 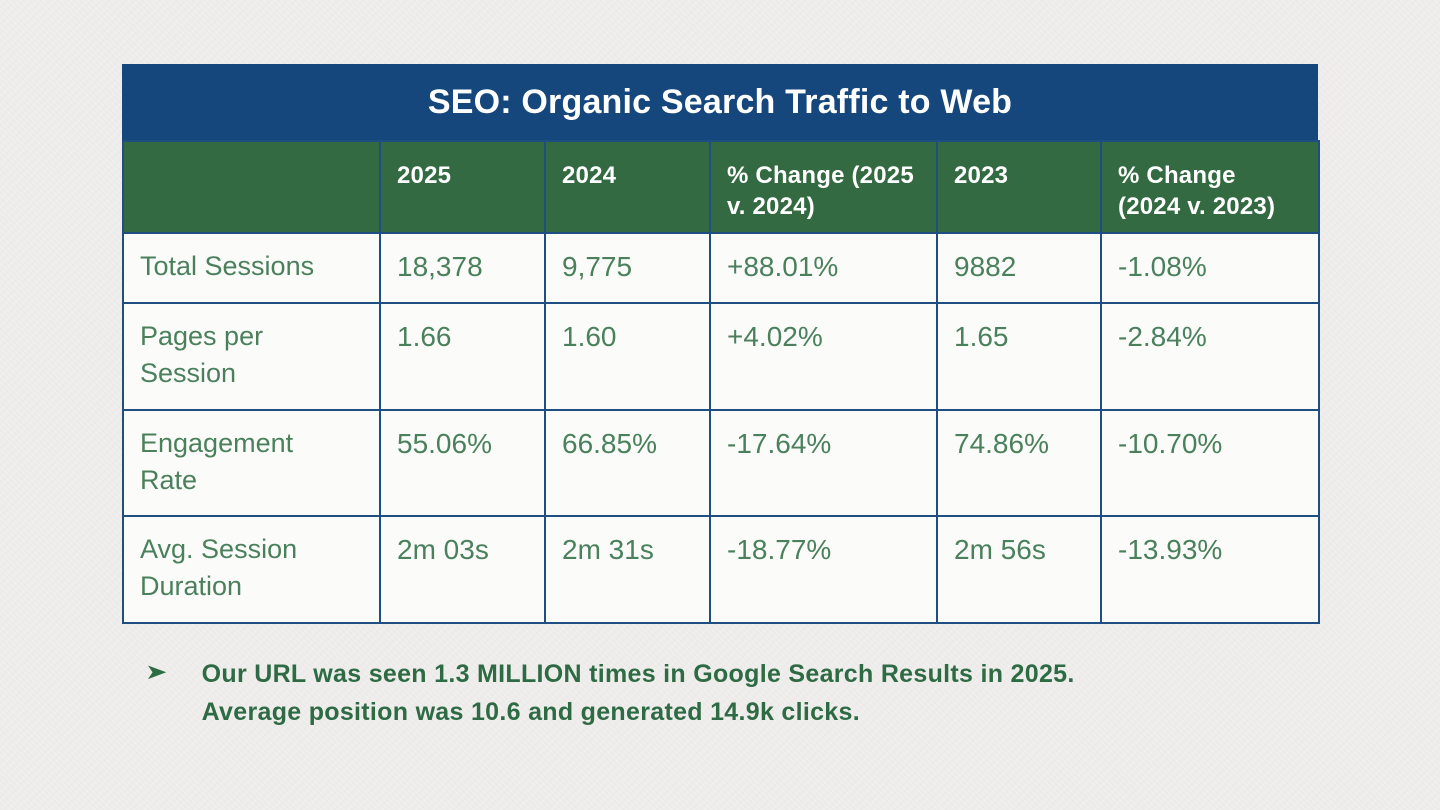 What do you see at coordinates (823, 569) in the screenshot?
I see `cell-avg-session-duration-change-25v24: -18.77%` at bounding box center [823, 569].